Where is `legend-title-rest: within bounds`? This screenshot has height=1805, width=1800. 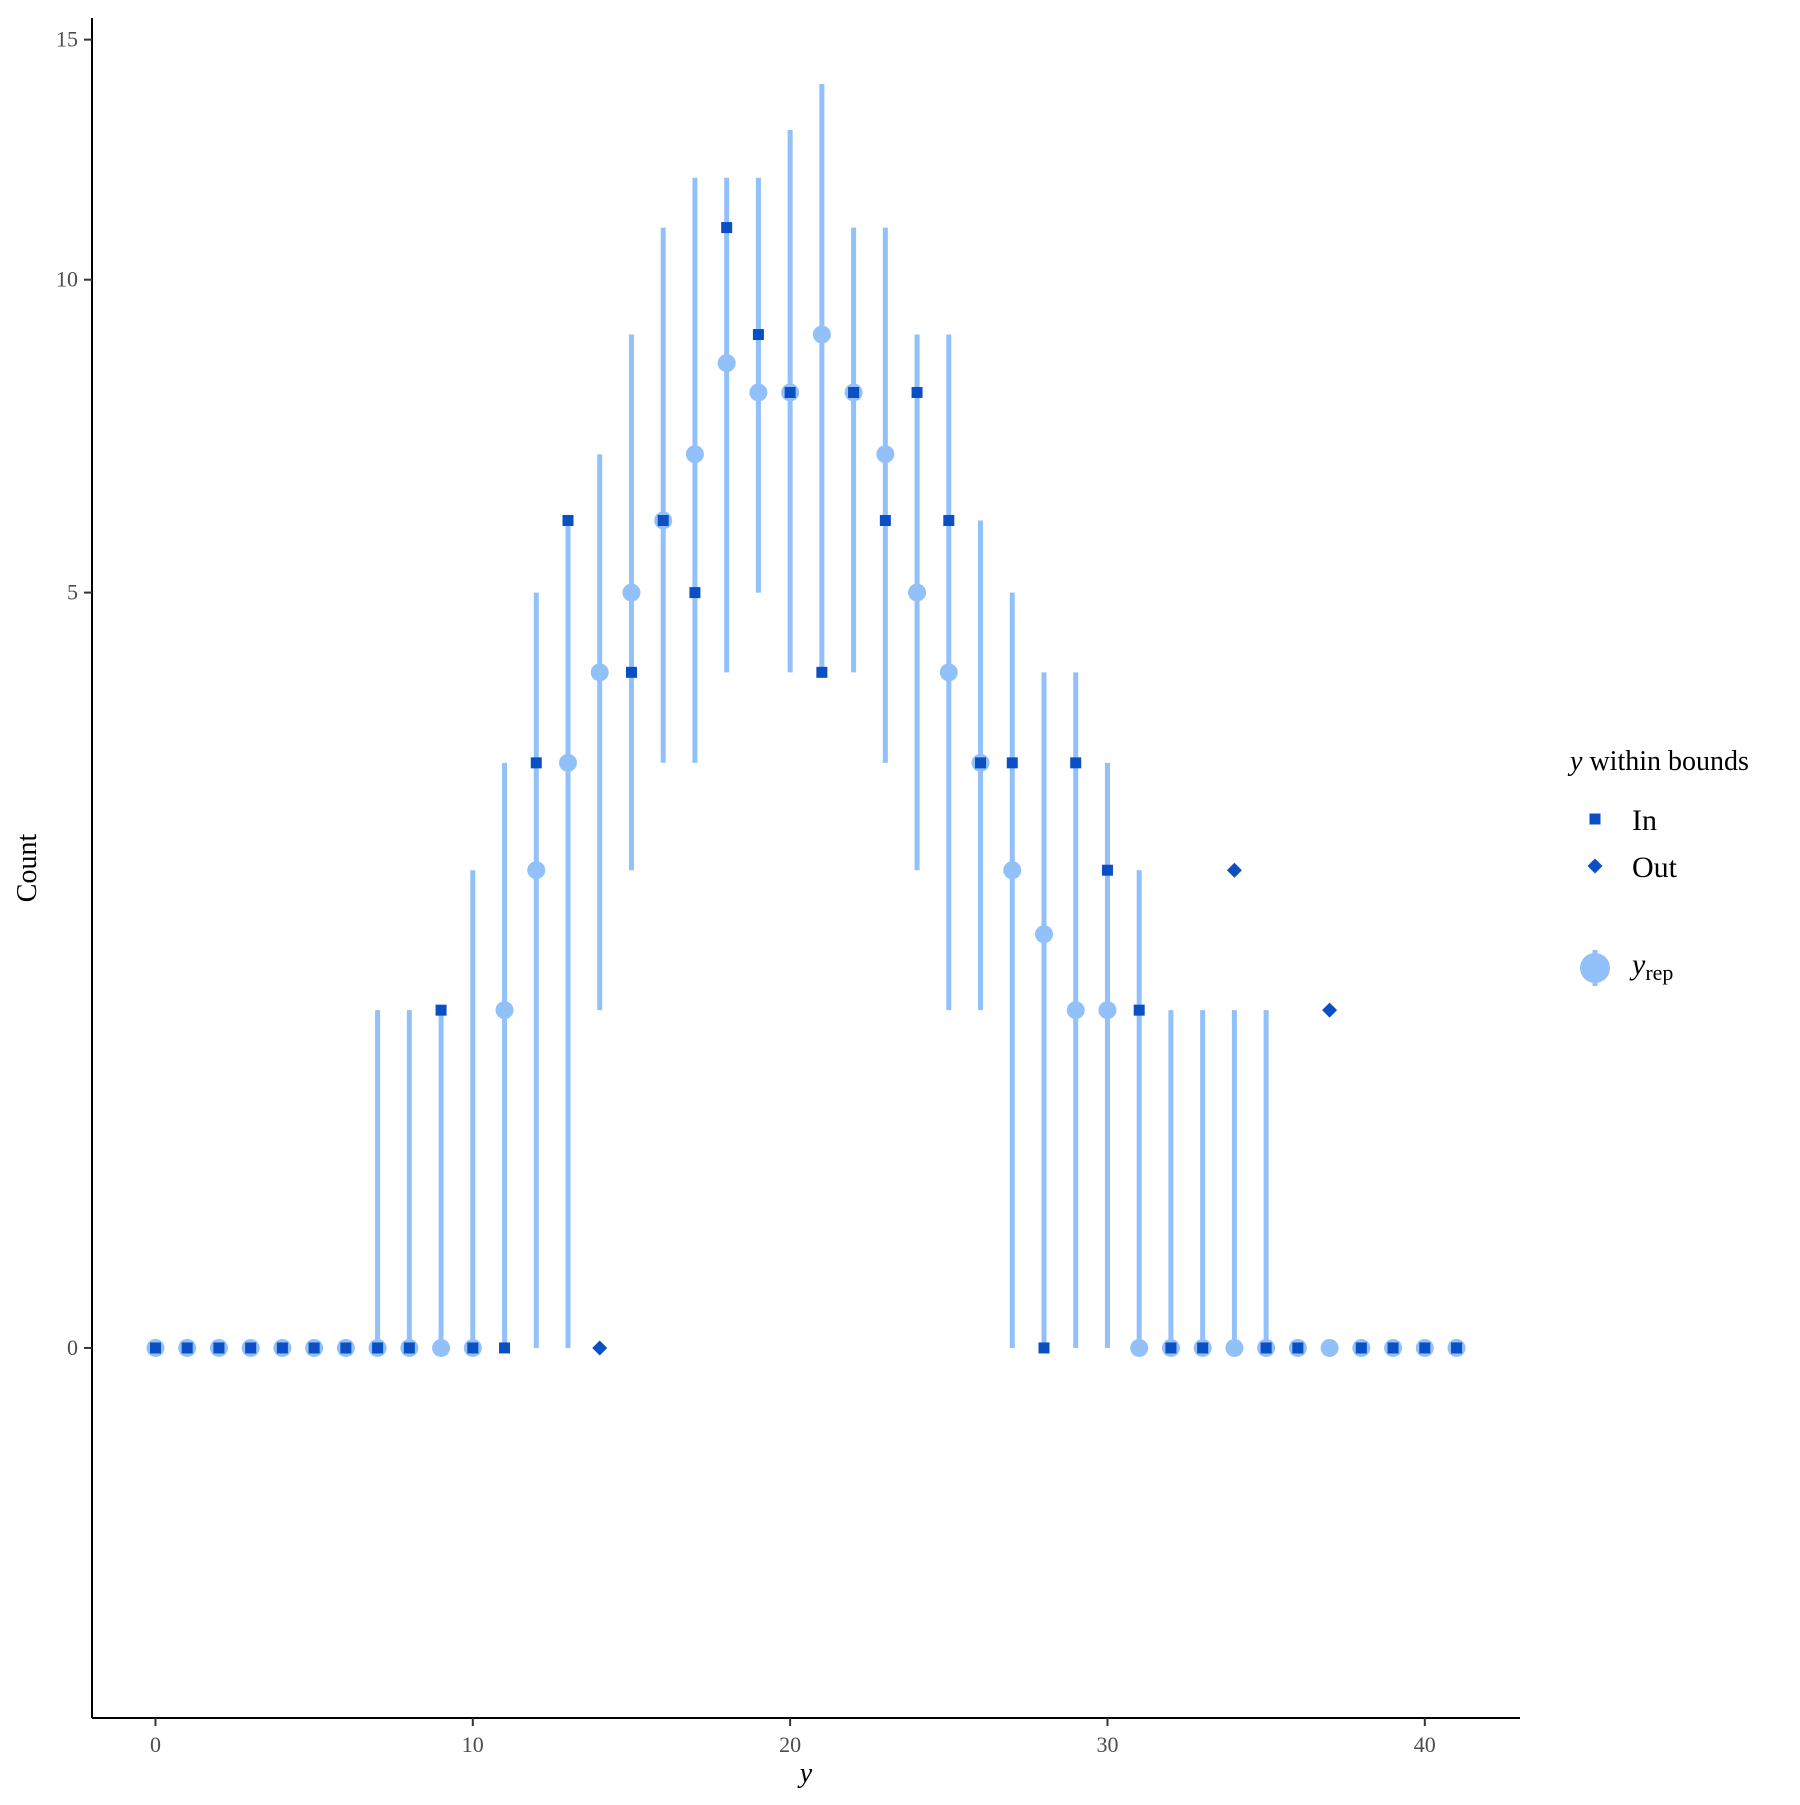 legend-title-rest: within bounds is located at coordinates (1665, 761).